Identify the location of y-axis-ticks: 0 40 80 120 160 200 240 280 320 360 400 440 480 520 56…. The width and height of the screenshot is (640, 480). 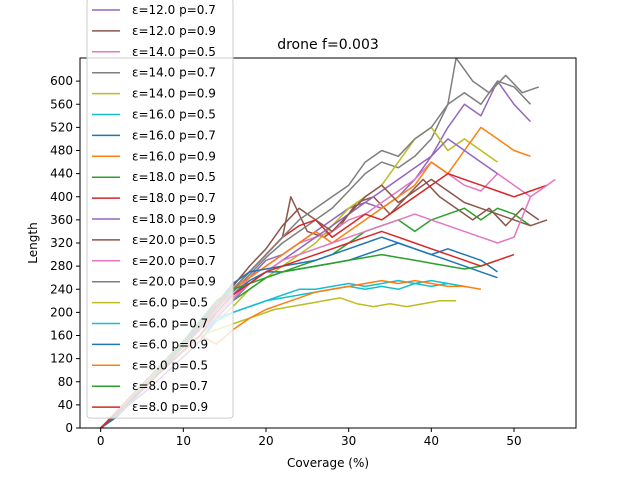
(65, 254).